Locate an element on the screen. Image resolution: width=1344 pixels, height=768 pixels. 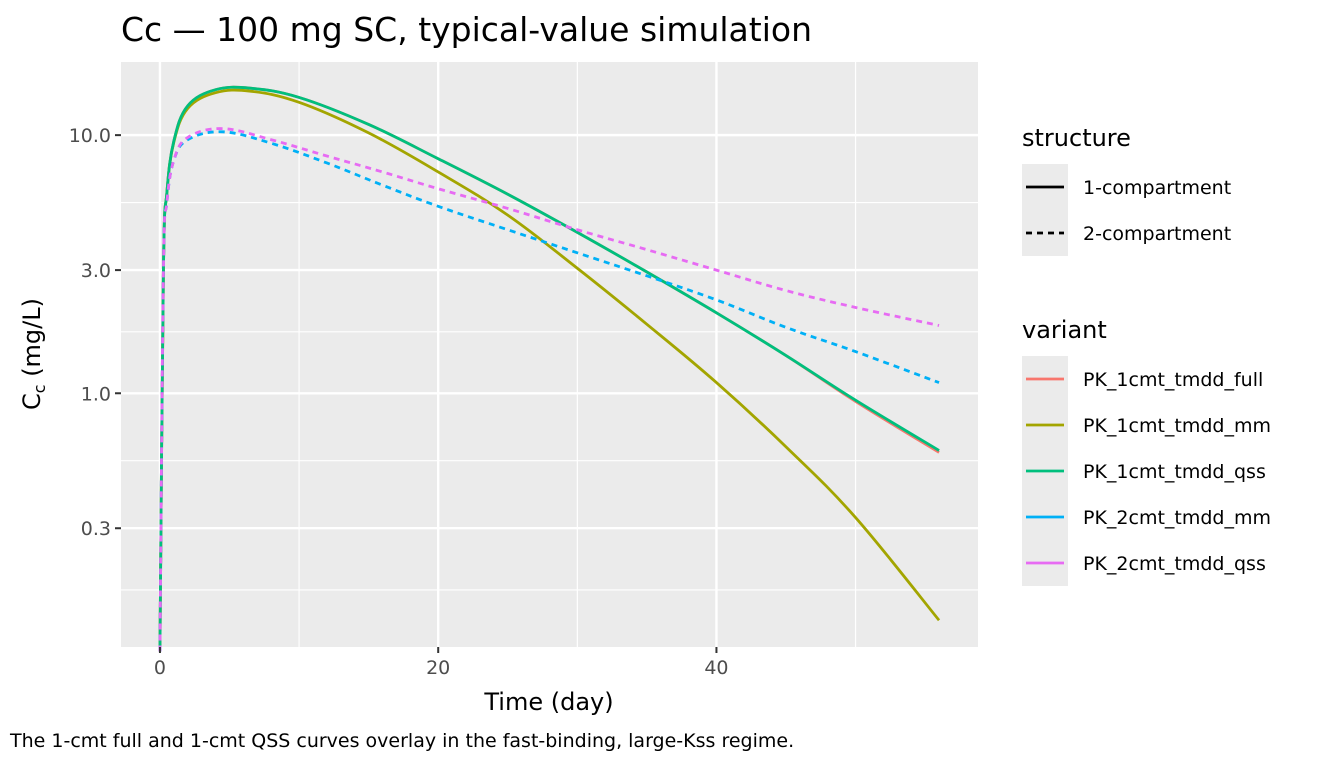
y-tick-label: 0.3 is located at coordinates (96, 529).